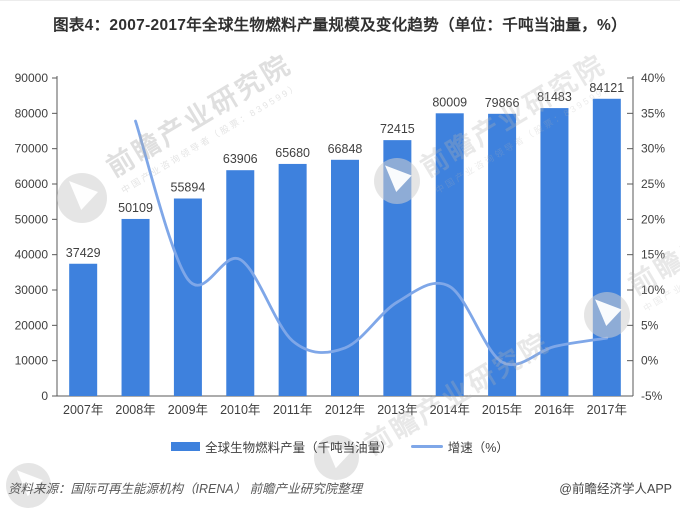  Describe the element at coordinates (32, 361) in the screenshot. I see `left-axis-tick-label: 10000` at that location.